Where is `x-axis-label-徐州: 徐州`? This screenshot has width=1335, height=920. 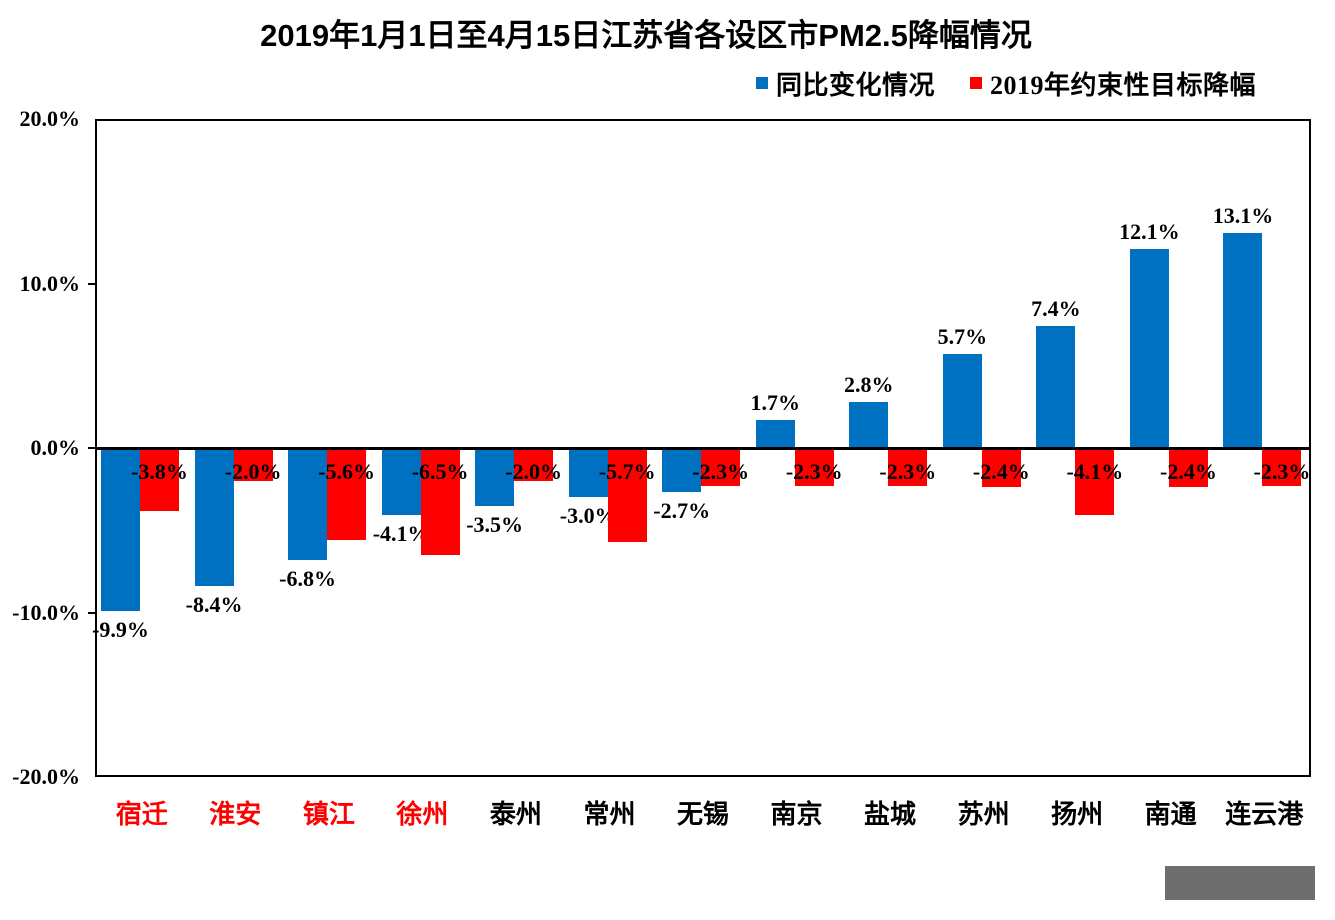
x-axis-label-徐州: 徐州 is located at coordinates (422, 814).